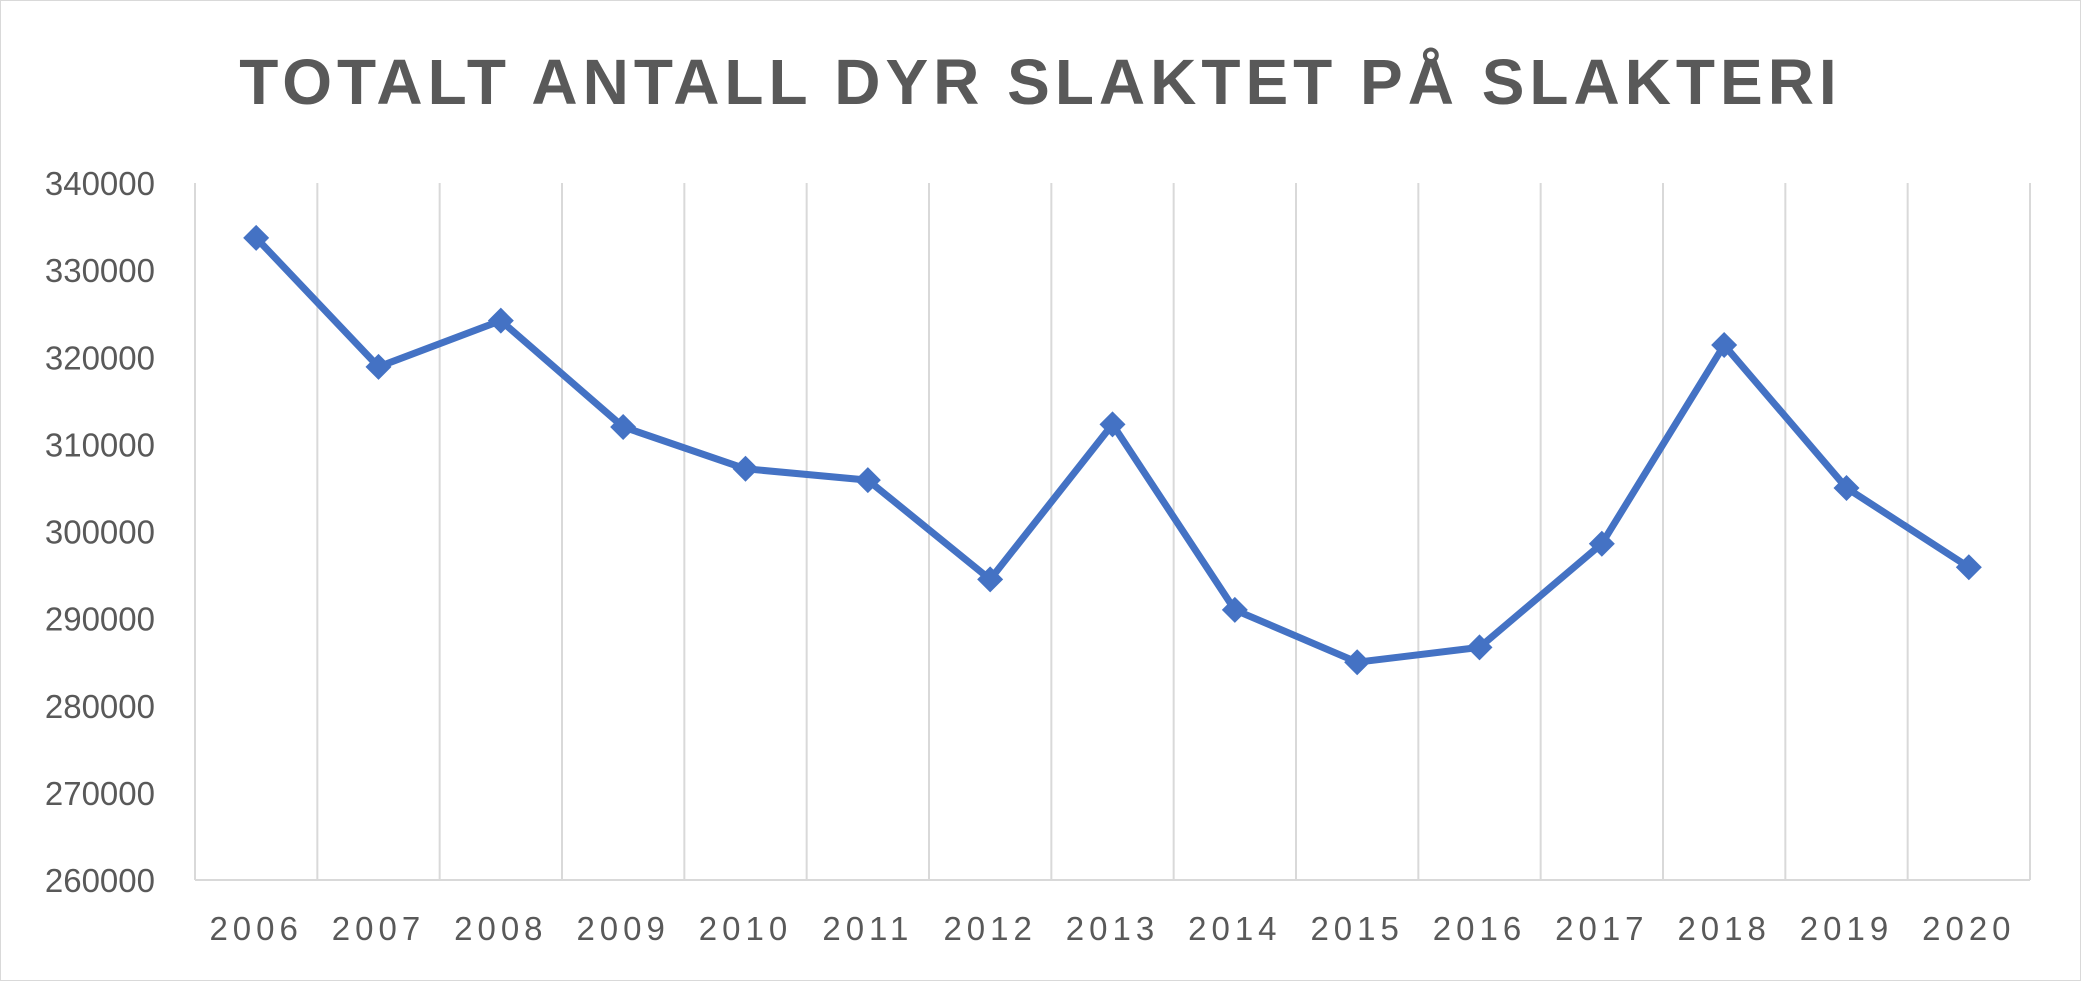 This screenshot has height=981, width=2081. What do you see at coordinates (378, 928) in the screenshot?
I see `x-tick-label: 2007` at bounding box center [378, 928].